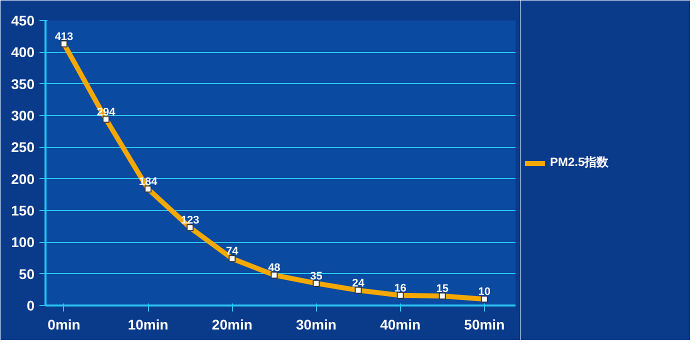  Describe the element at coordinates (400, 288) in the screenshot. I see `data-label: 16` at that location.